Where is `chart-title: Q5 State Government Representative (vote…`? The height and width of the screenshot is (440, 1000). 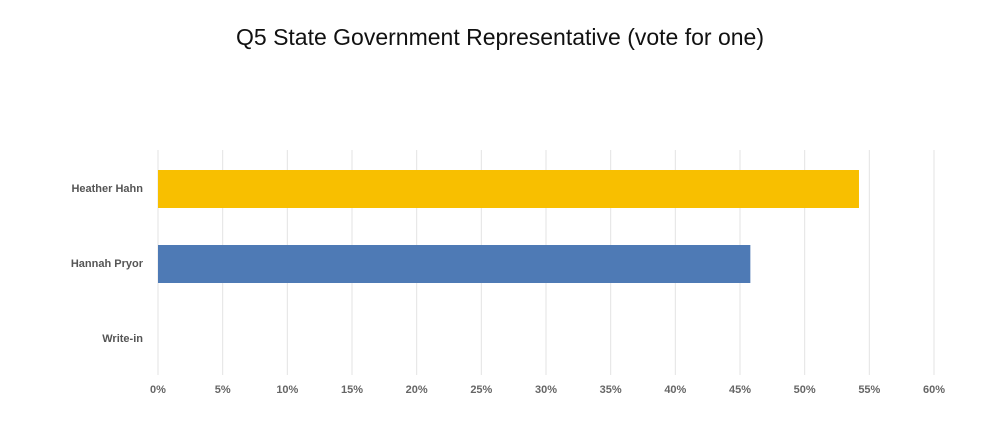
chart-title: Q5 State Government Representative (vote… is located at coordinates (500, 37).